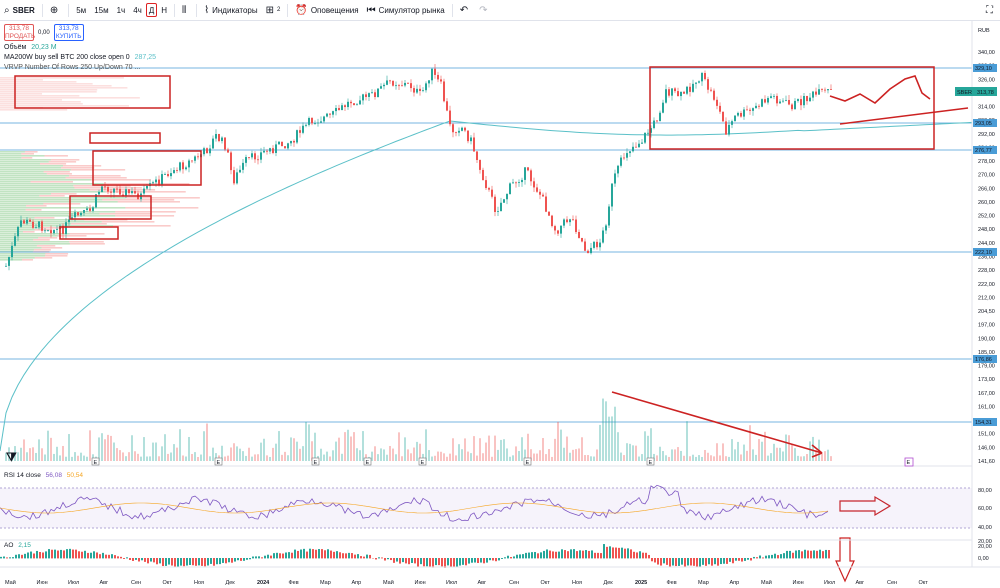  What do you see at coordinates (326, 10) in the screenshot?
I see `alerts-button: ⏰ Оповещения` at bounding box center [326, 10].